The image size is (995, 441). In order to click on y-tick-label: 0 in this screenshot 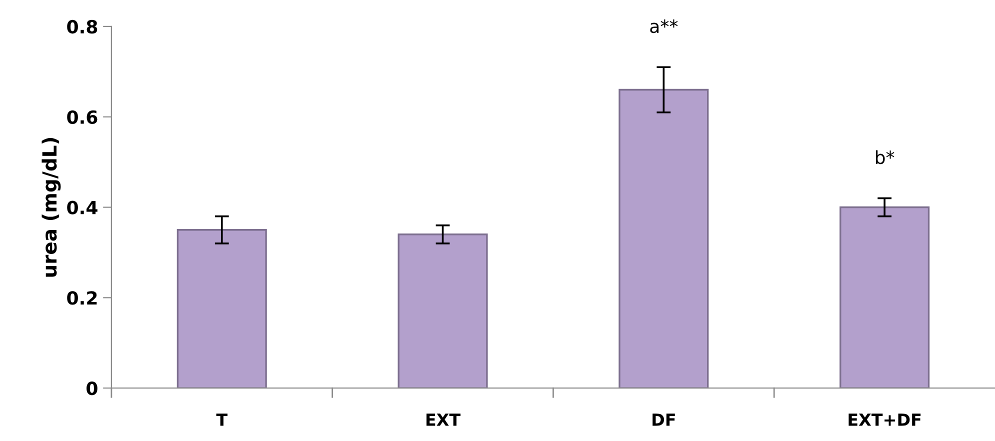, I will do `click(92, 389)`.